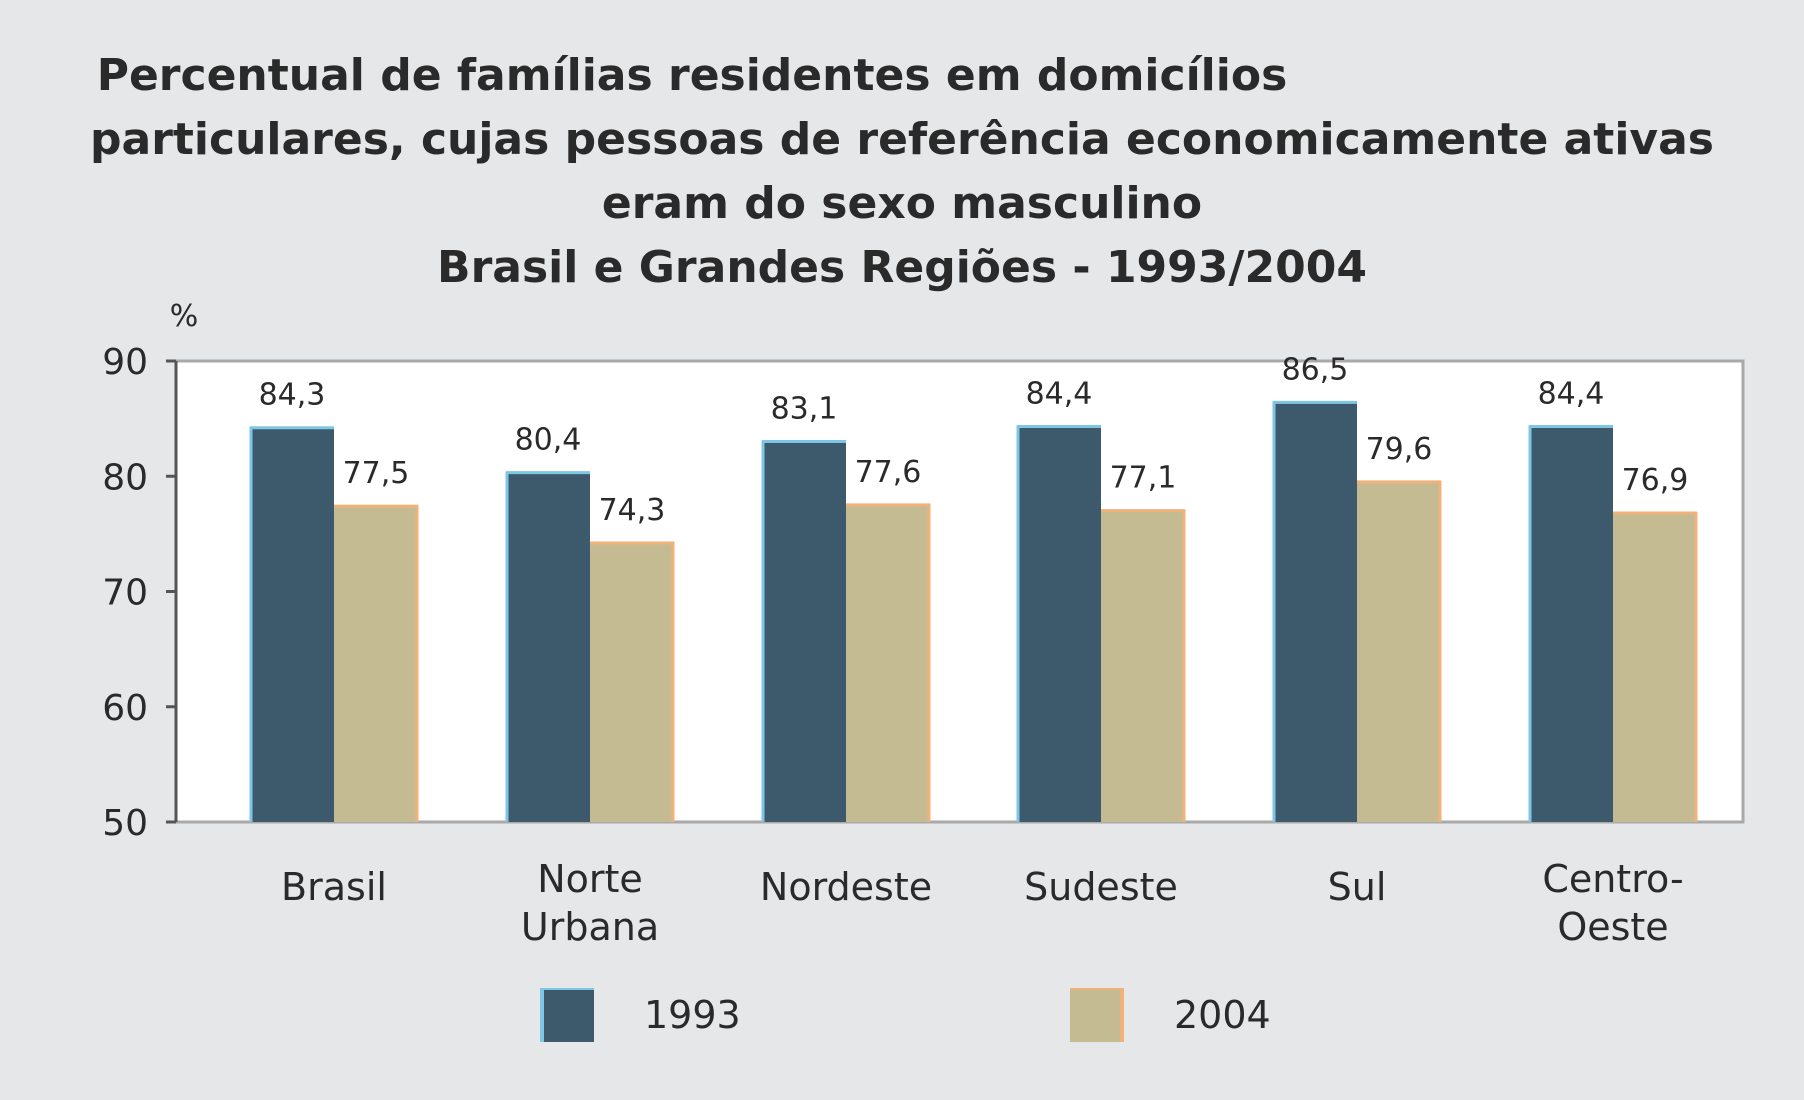 The image size is (1804, 1100). What do you see at coordinates (632, 510) in the screenshot?
I see `data-label: 74,3` at bounding box center [632, 510].